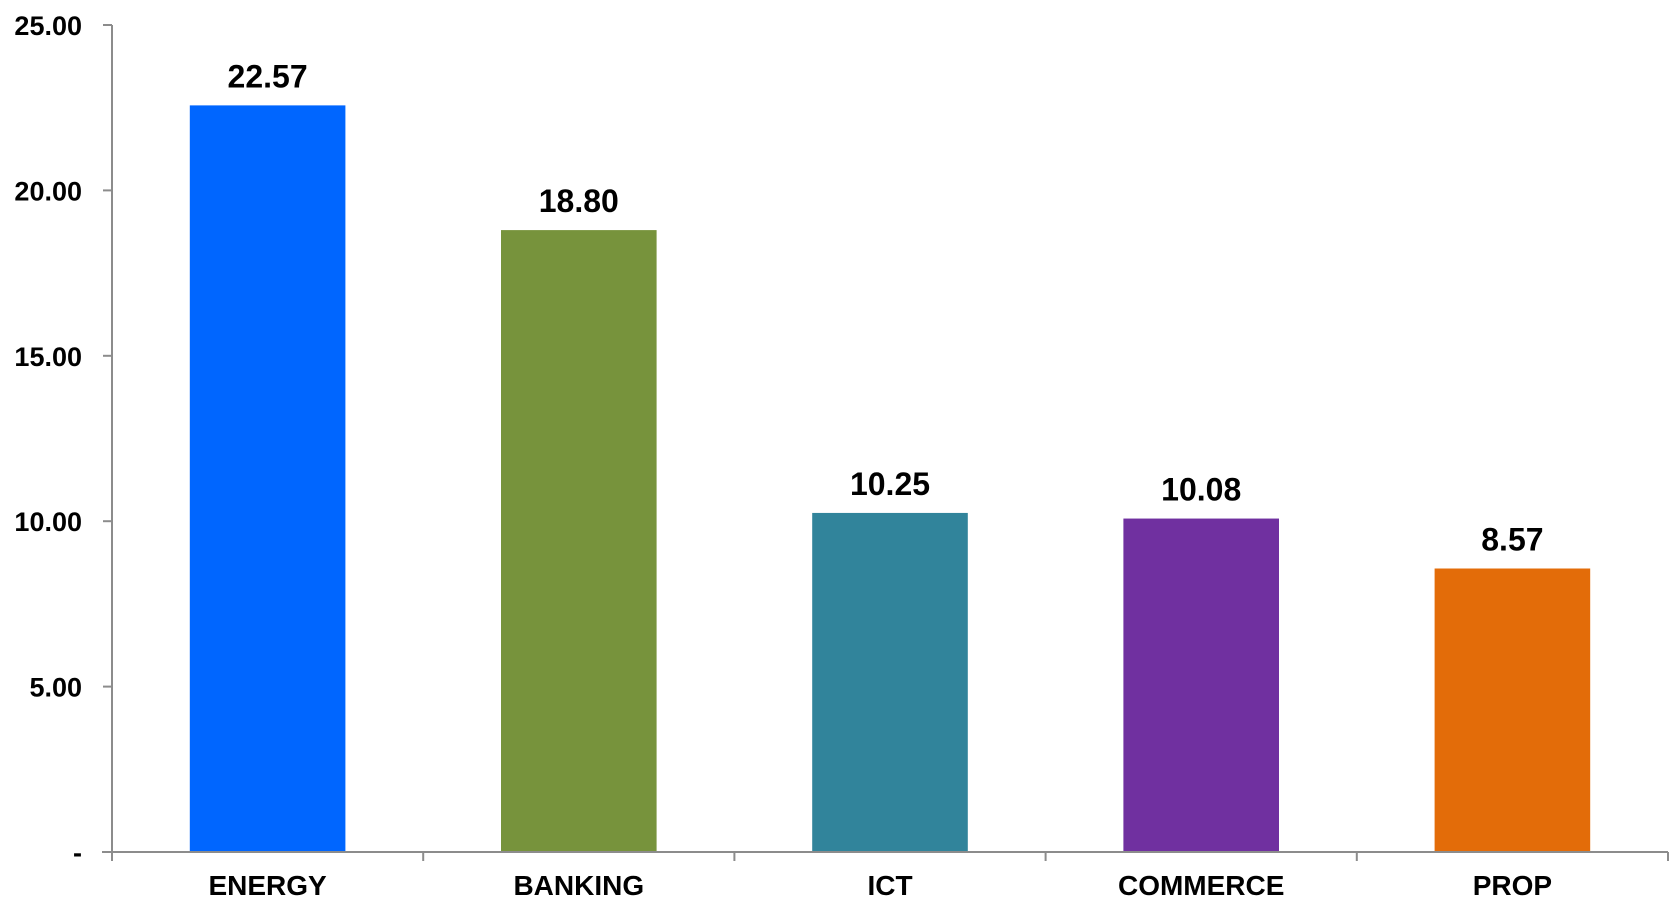 The height and width of the screenshot is (908, 1670). What do you see at coordinates (1512, 540) in the screenshot?
I see `data-label: 8.57` at bounding box center [1512, 540].